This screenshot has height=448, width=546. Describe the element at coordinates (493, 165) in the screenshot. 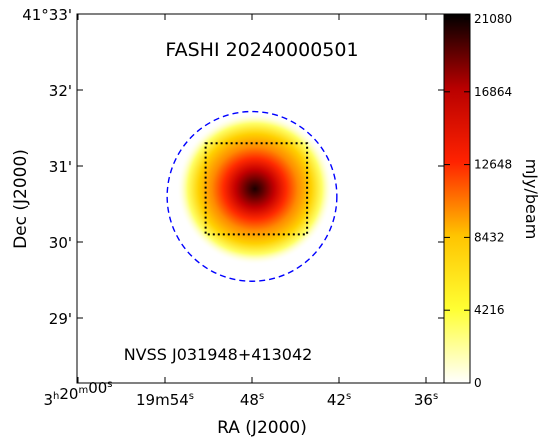

I see `colorbar-tick-label: 12648` at that location.